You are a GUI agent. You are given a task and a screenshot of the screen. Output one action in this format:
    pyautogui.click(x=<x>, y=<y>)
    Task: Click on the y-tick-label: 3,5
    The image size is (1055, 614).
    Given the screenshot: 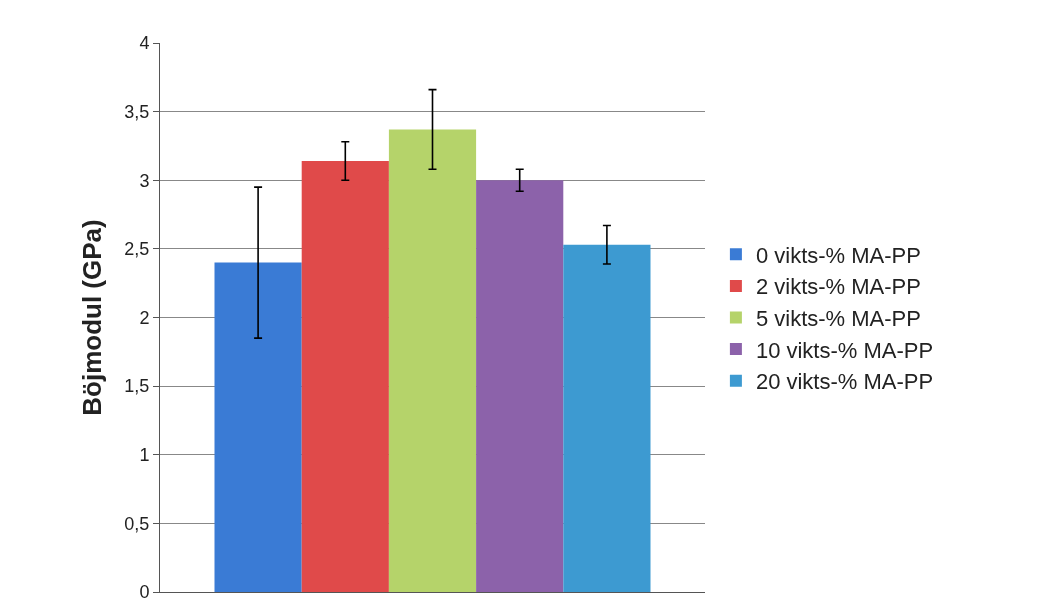 What is the action you would take?
    pyautogui.click(x=137, y=111)
    